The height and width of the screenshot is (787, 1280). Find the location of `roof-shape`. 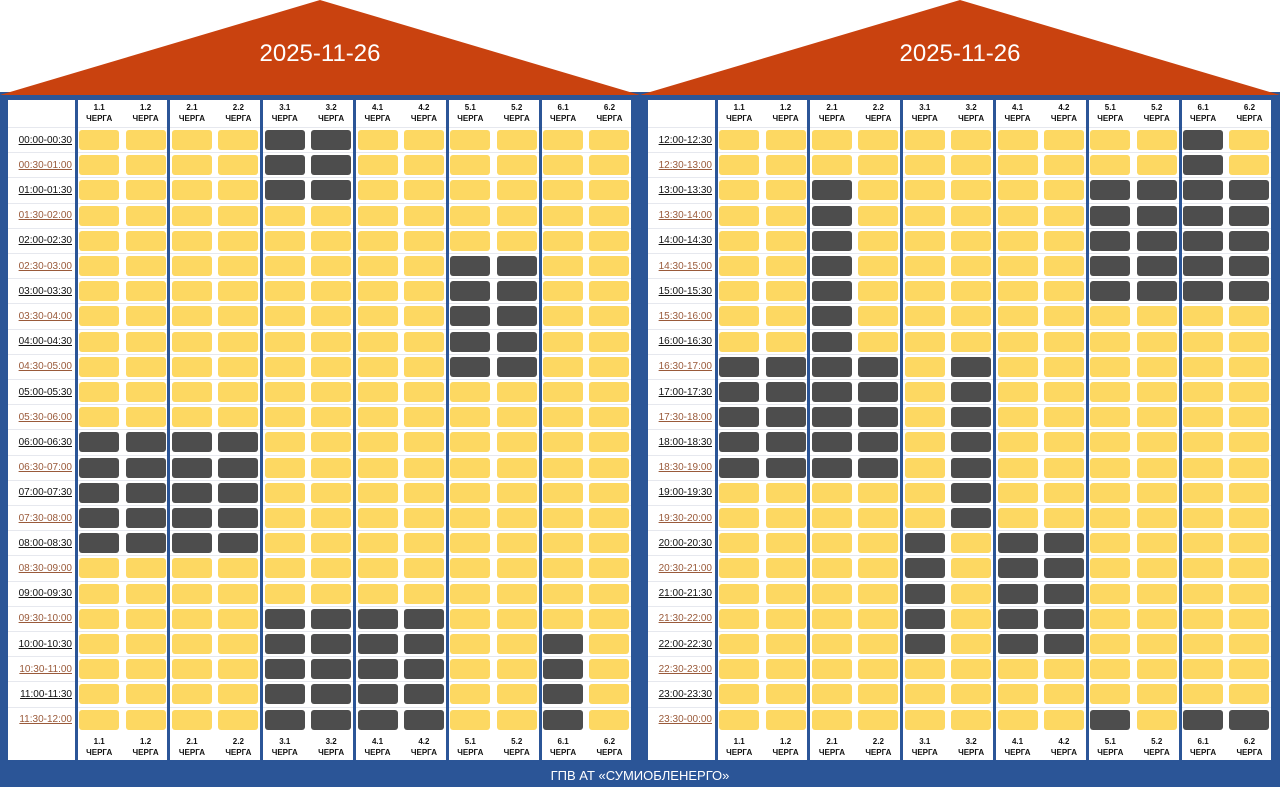

roof-shape is located at coordinates (320, 47).